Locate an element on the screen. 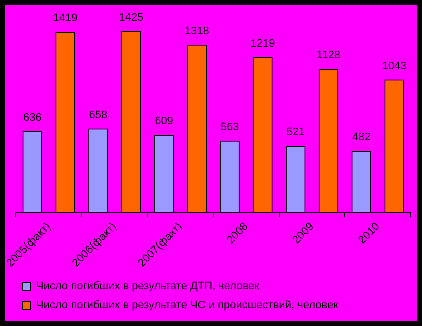  data-label: 636 is located at coordinates (32, 118).